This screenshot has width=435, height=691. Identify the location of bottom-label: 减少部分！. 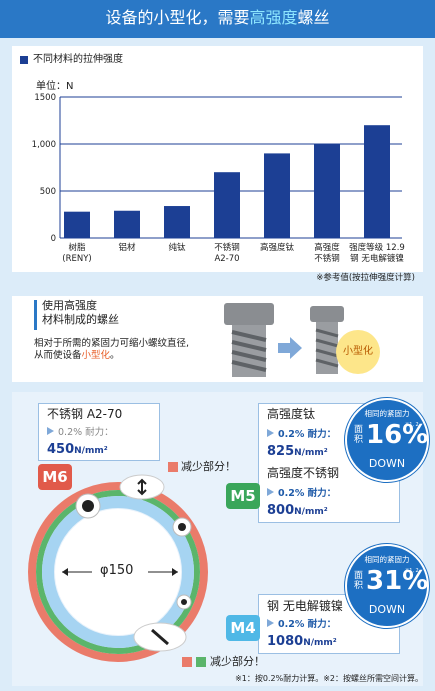
(237, 661).